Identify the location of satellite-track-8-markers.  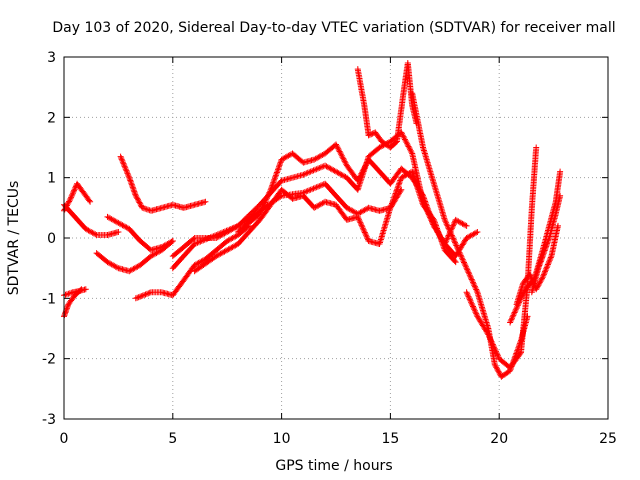
(192, 262).